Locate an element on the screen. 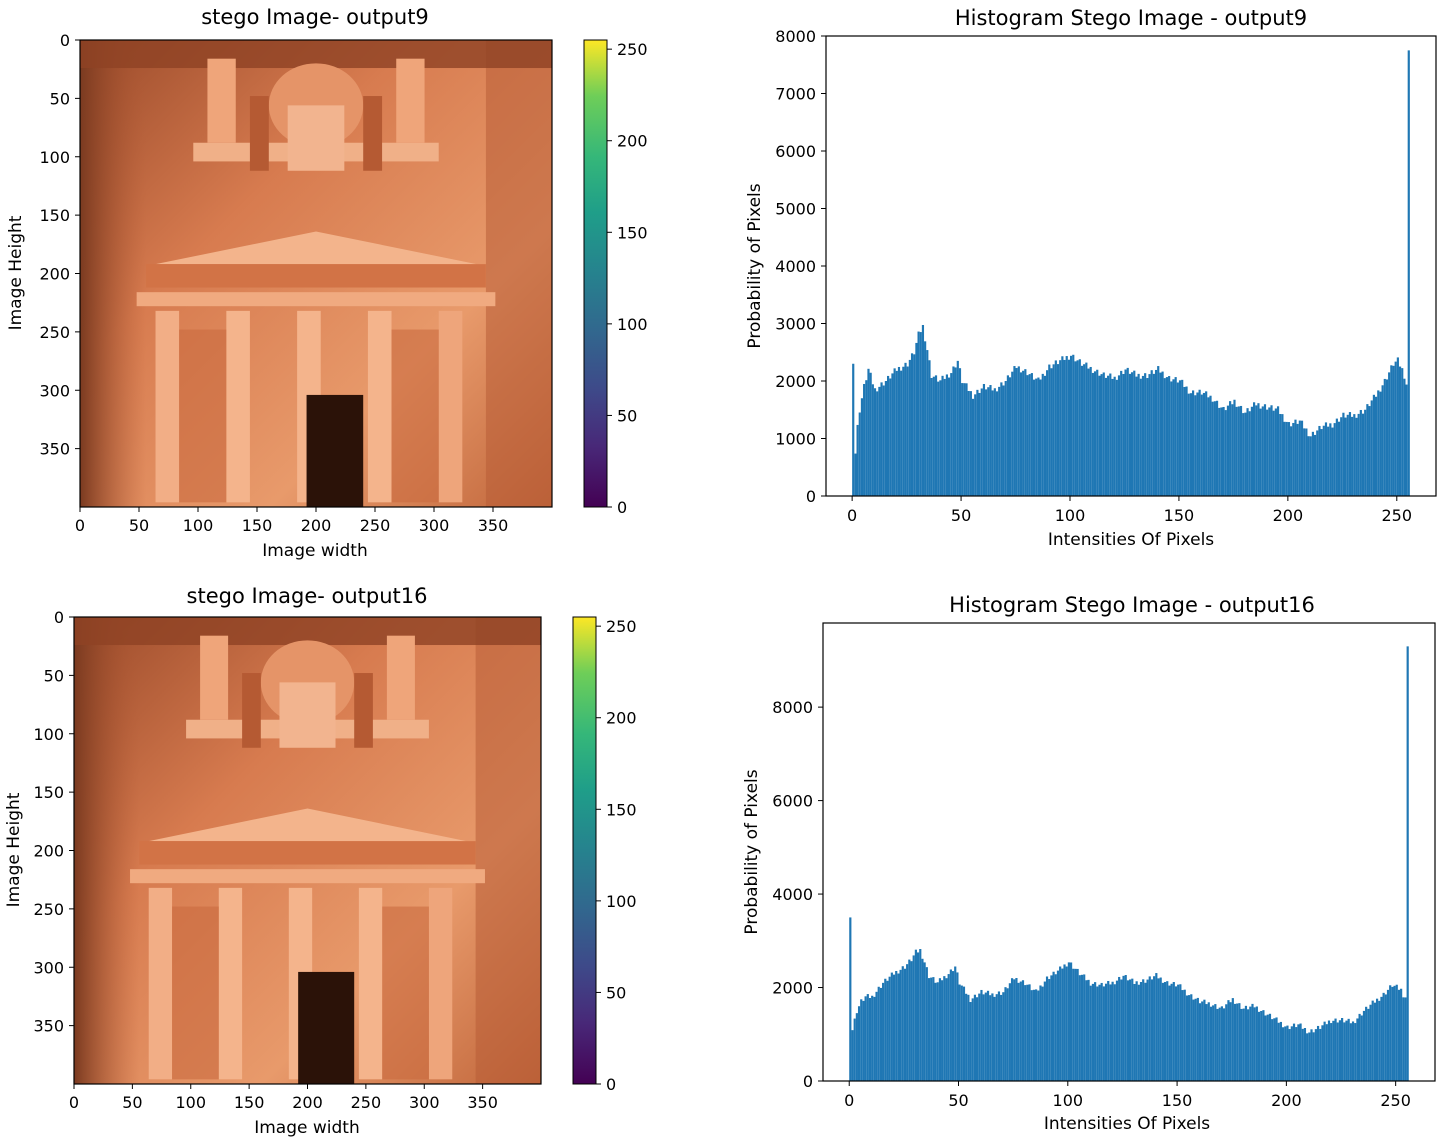  x-tick-label: 0 is located at coordinates (852, 515).